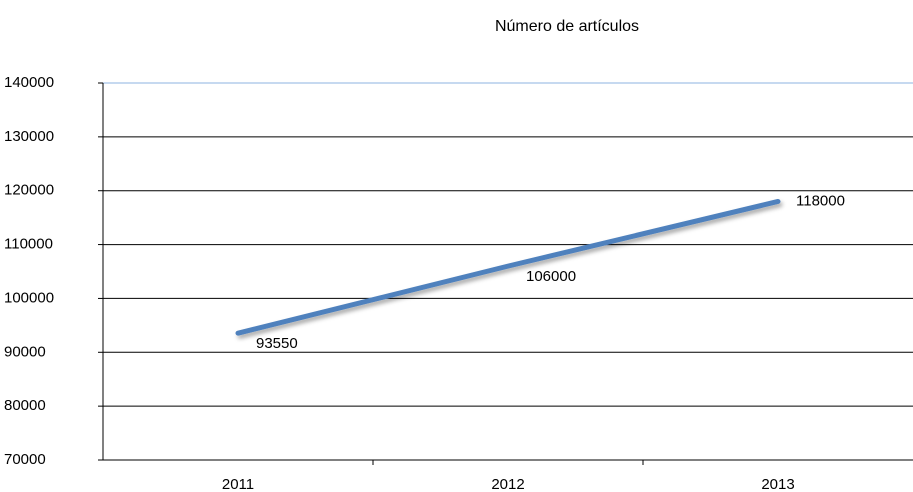 This screenshot has height=492, width=913. I want to click on y-tick-label: 80000, so click(25, 405).